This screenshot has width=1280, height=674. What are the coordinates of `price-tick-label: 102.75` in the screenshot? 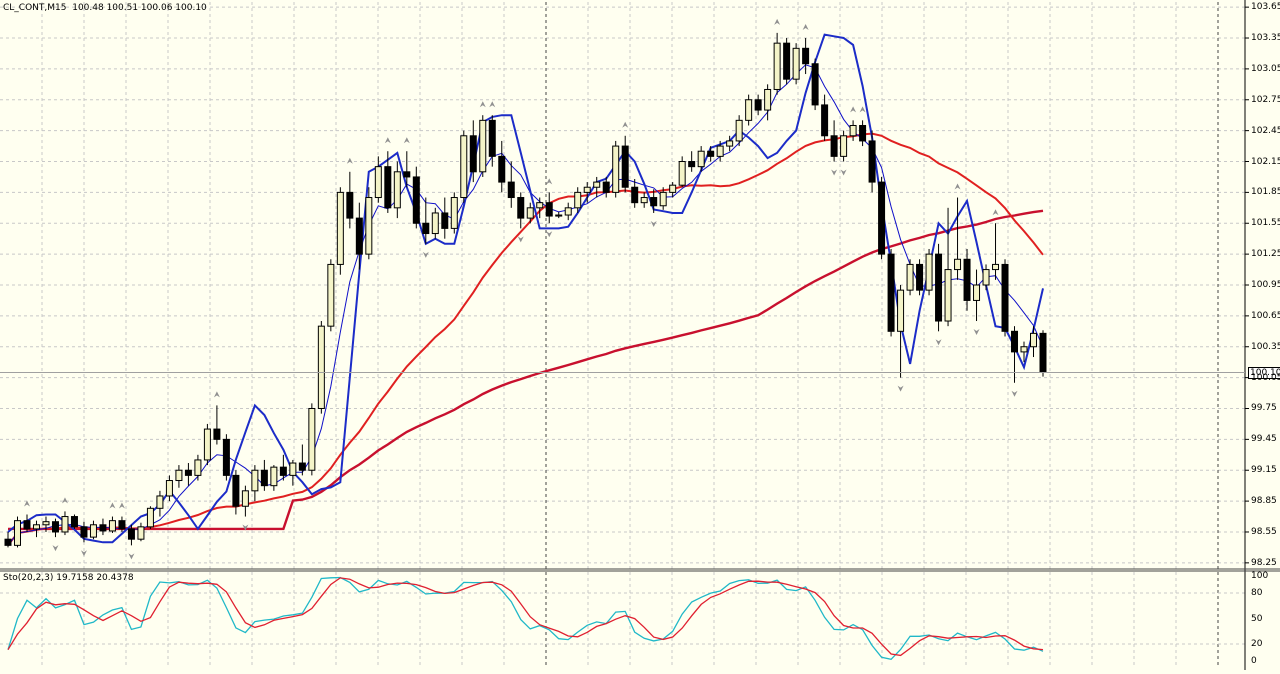 It's located at (1265, 99).